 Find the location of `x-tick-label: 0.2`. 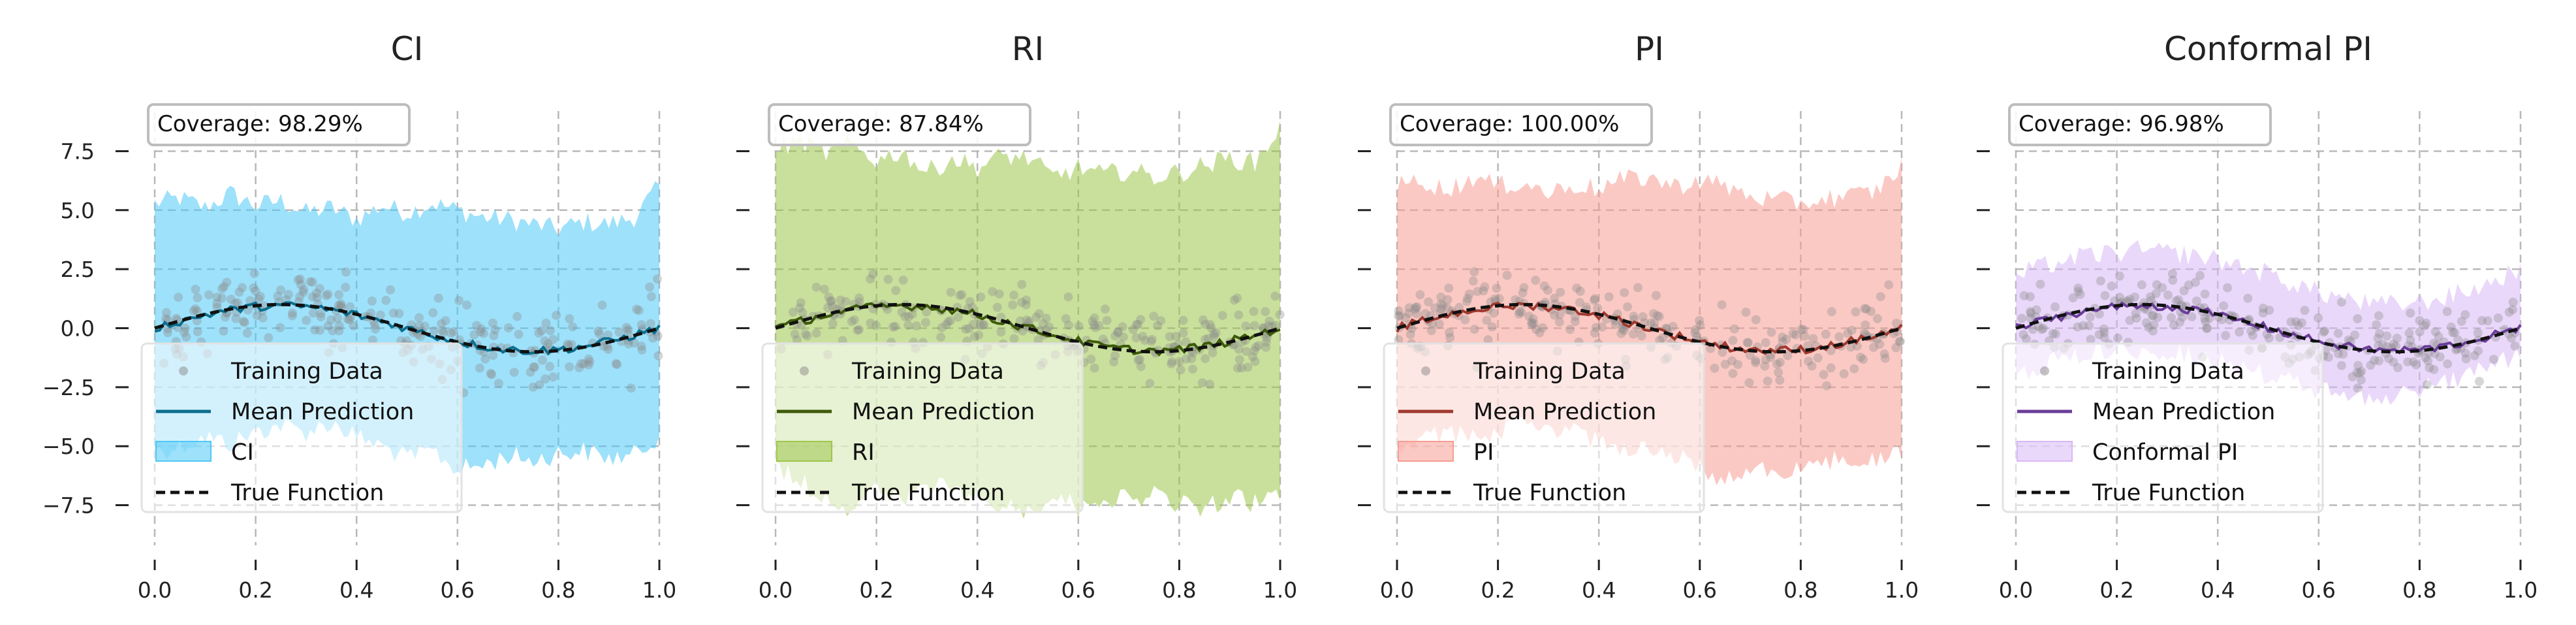

x-tick-label: 0.2 is located at coordinates (2116, 590).